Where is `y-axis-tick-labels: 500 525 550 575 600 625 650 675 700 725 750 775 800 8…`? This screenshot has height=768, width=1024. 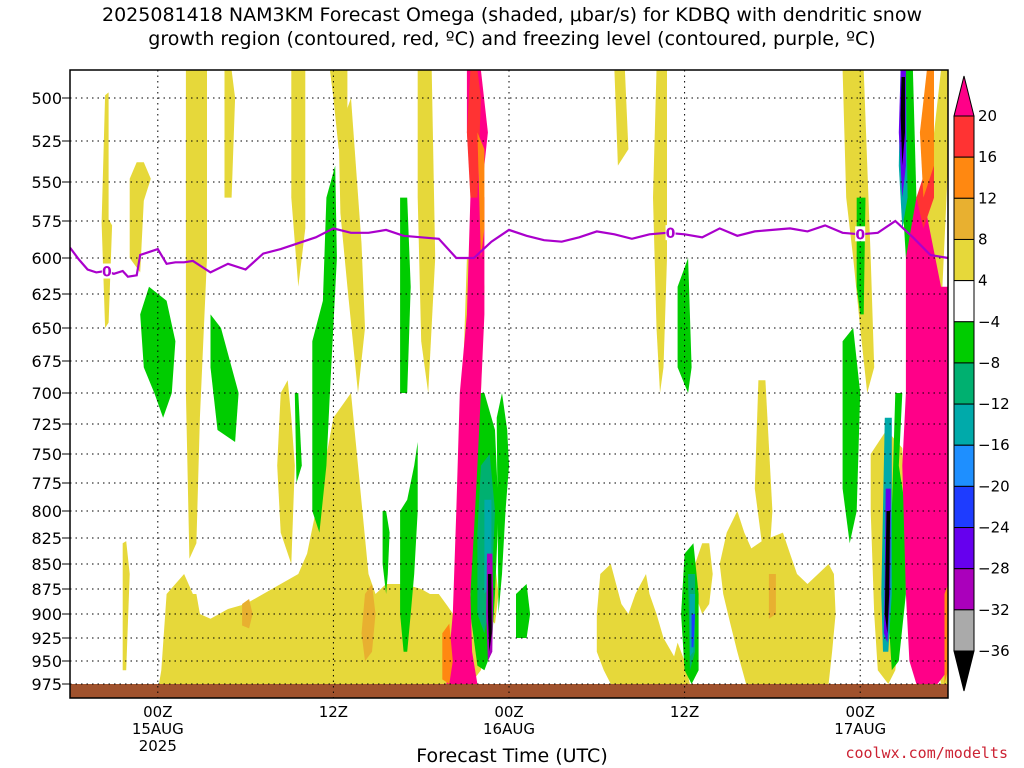
y-axis-tick-labels: 500 525 550 575 600 625 650 675 700 725 750 775 800 8… is located at coordinates (50, 391).